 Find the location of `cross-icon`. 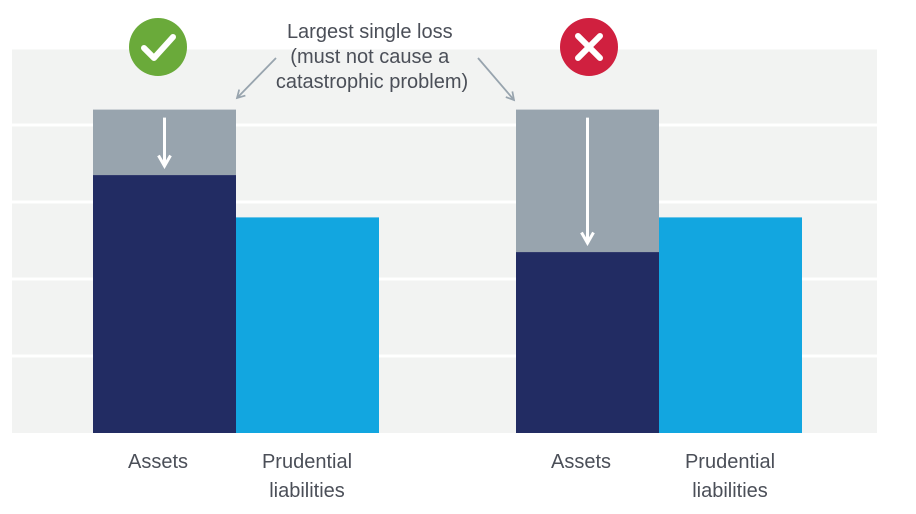

cross-icon is located at coordinates (589, 47).